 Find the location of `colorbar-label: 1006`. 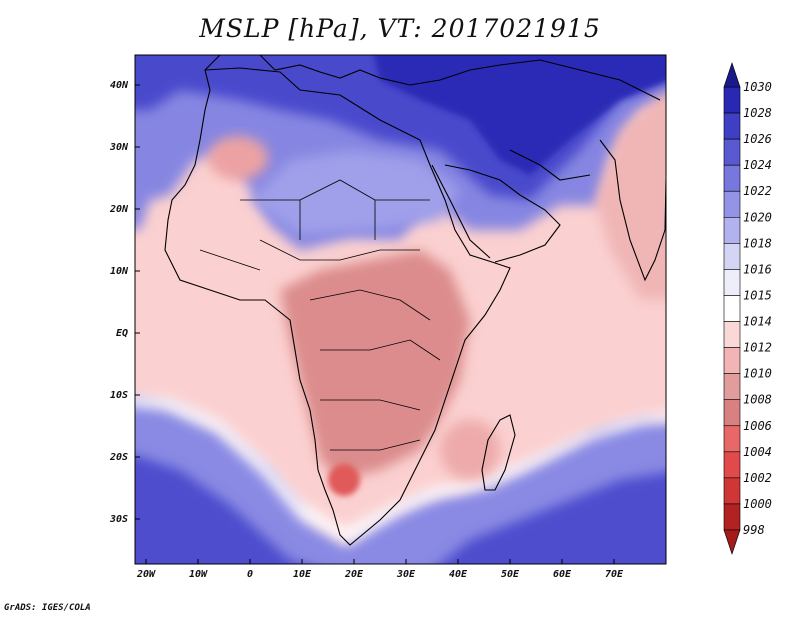

colorbar-label: 1006 is located at coordinates (757, 426).